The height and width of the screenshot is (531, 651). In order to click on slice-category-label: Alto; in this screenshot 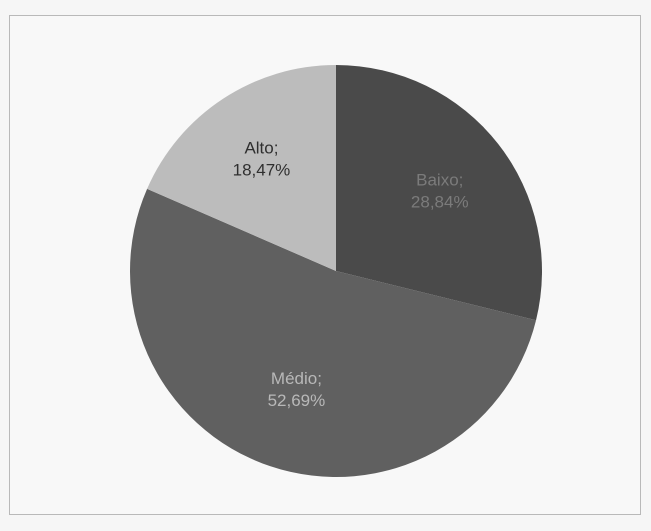, I will do `click(261, 147)`.